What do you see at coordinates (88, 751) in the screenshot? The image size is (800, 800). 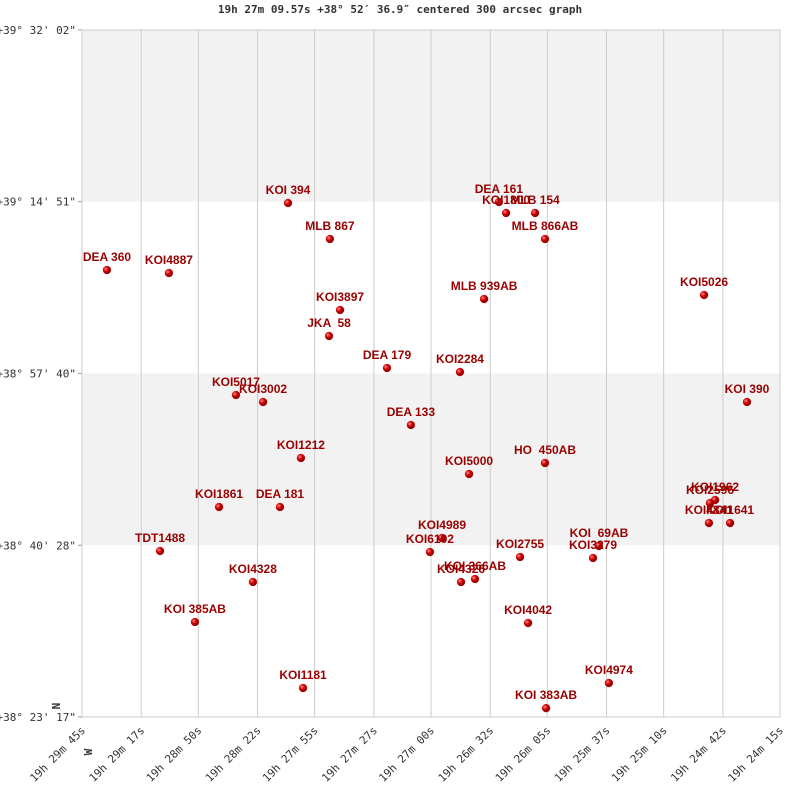 I see `west-label: W` at bounding box center [88, 751].